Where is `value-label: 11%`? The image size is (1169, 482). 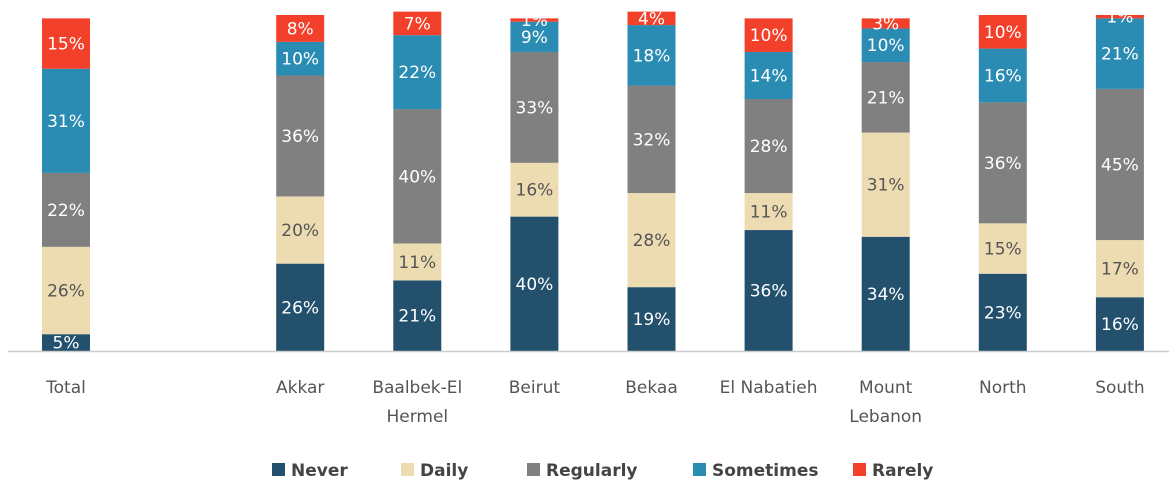 value-label: 11% is located at coordinates (769, 213).